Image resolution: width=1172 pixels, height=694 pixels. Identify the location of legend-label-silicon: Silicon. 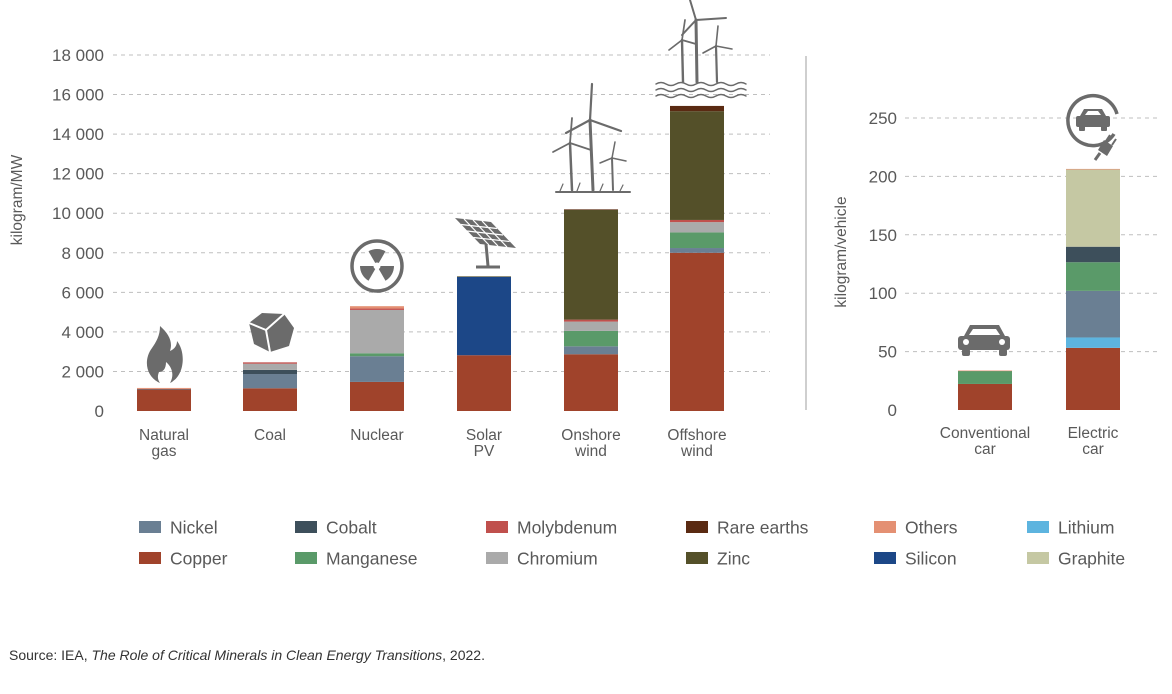
(931, 559).